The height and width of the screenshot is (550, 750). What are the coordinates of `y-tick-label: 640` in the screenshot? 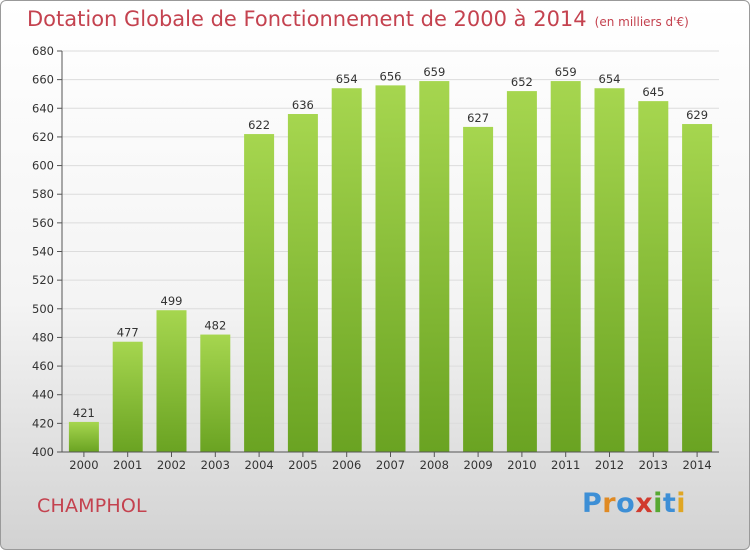 It's located at (43, 108).